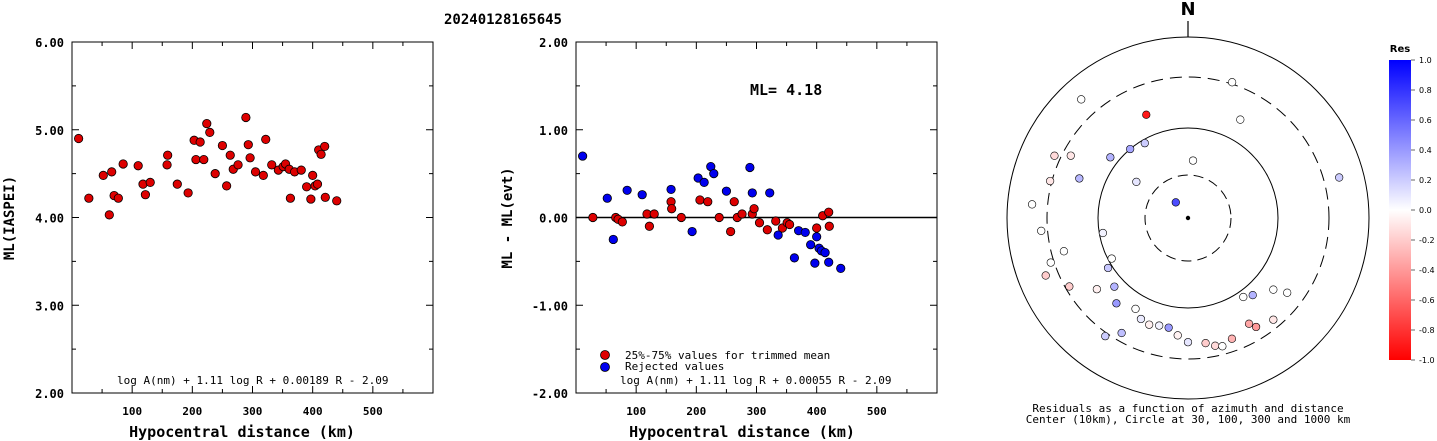 This screenshot has width=1437, height=441. Describe the element at coordinates (503, 20) in the screenshot. I see `figure-title: 20240128165645` at that location.